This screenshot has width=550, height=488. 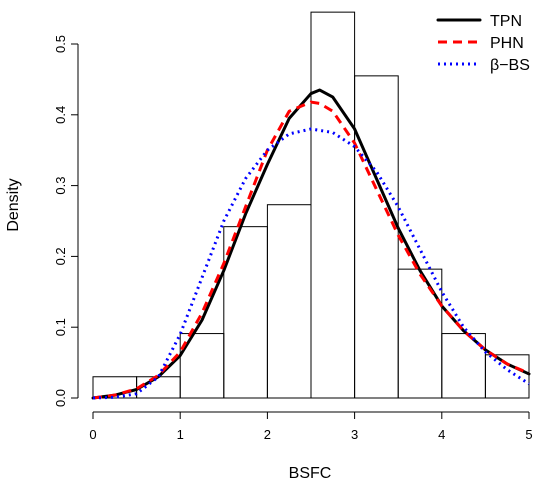 What do you see at coordinates (483, 43) in the screenshot?
I see `legend: TPN PHN β−BS` at bounding box center [483, 43].